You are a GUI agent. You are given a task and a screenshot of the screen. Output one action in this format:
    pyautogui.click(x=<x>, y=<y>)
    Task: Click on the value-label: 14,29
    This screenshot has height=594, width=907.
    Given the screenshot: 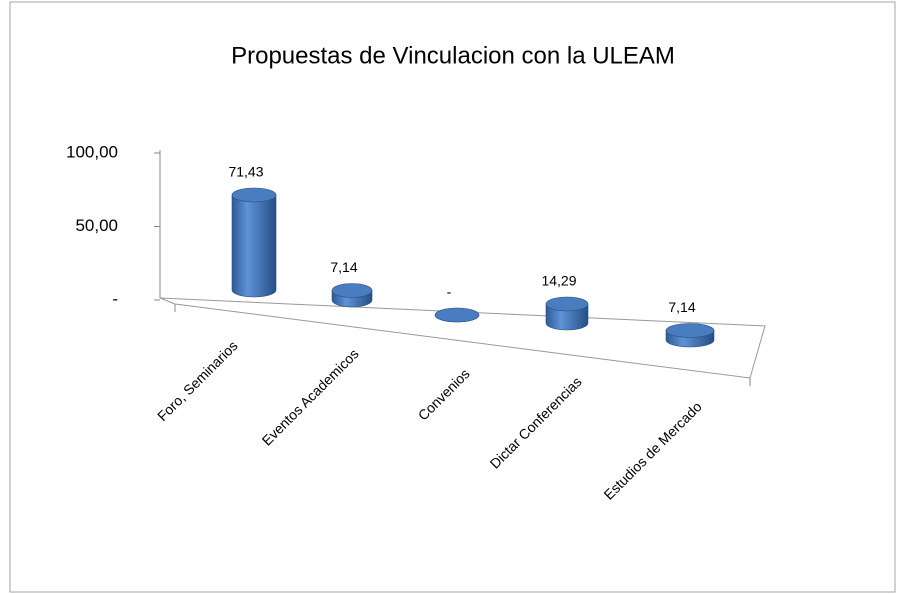 What is the action you would take?
    pyautogui.click(x=558, y=281)
    